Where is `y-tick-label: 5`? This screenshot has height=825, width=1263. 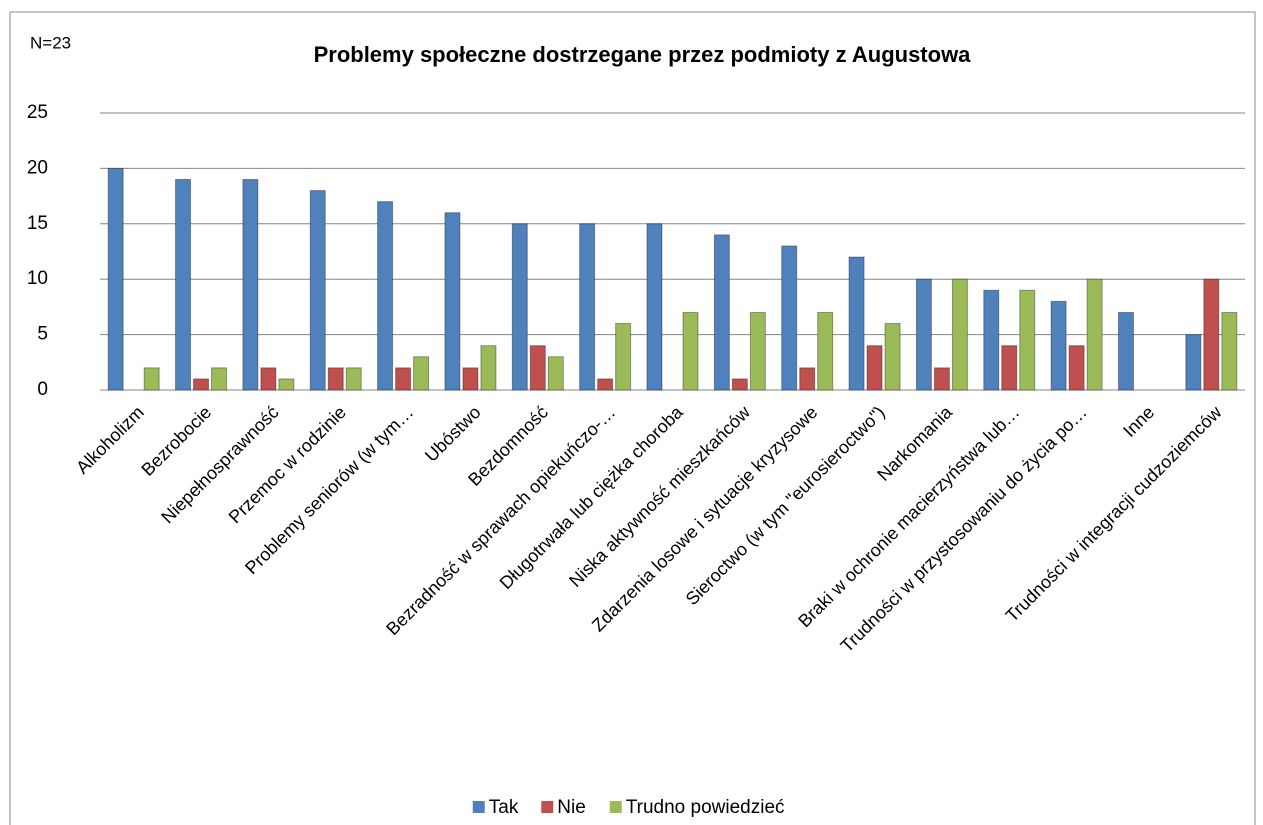
y-tick-label: 5 is located at coordinates (42, 334).